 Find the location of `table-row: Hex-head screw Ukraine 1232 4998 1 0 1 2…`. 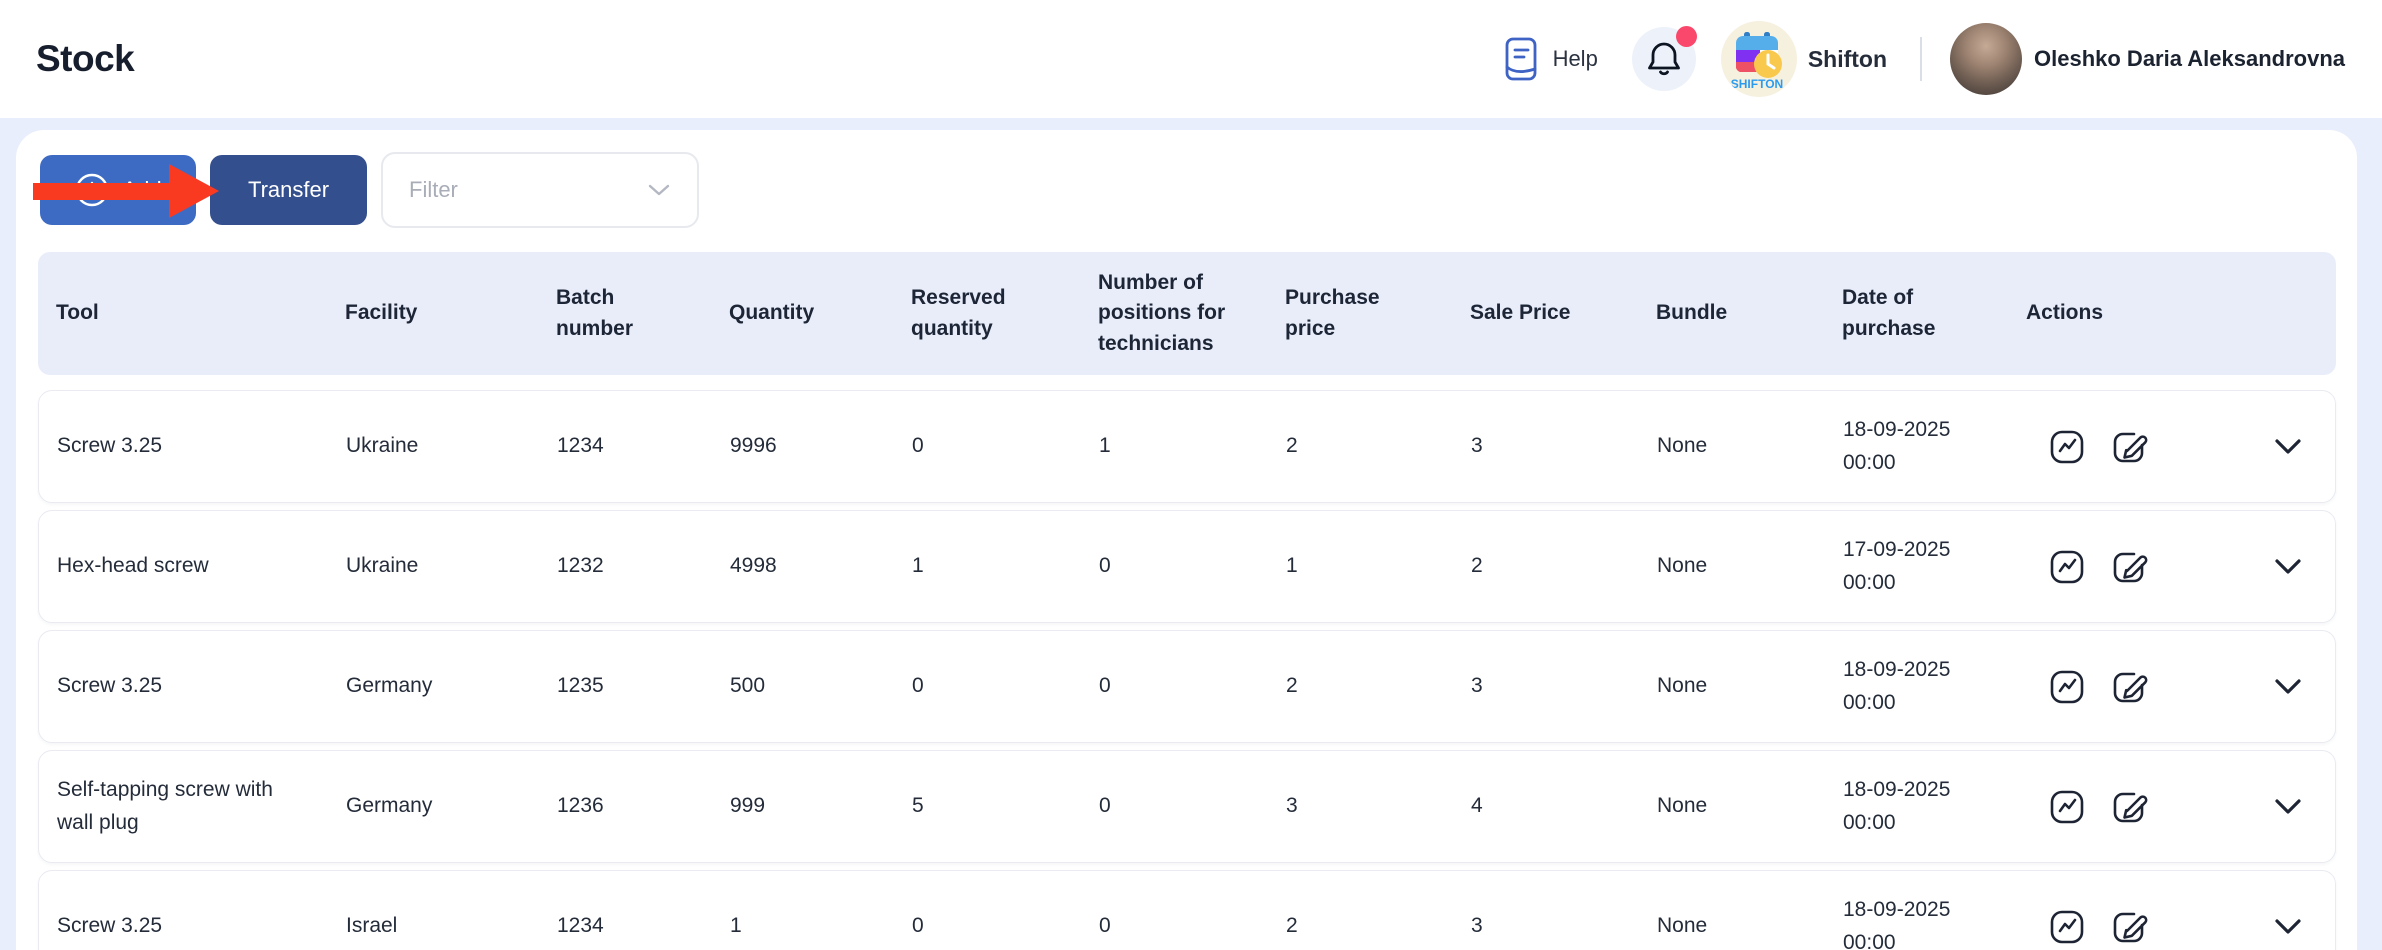

table-row: Hex-head screw Ukraine 1232 4998 1 0 1 2… is located at coordinates (1187, 566).